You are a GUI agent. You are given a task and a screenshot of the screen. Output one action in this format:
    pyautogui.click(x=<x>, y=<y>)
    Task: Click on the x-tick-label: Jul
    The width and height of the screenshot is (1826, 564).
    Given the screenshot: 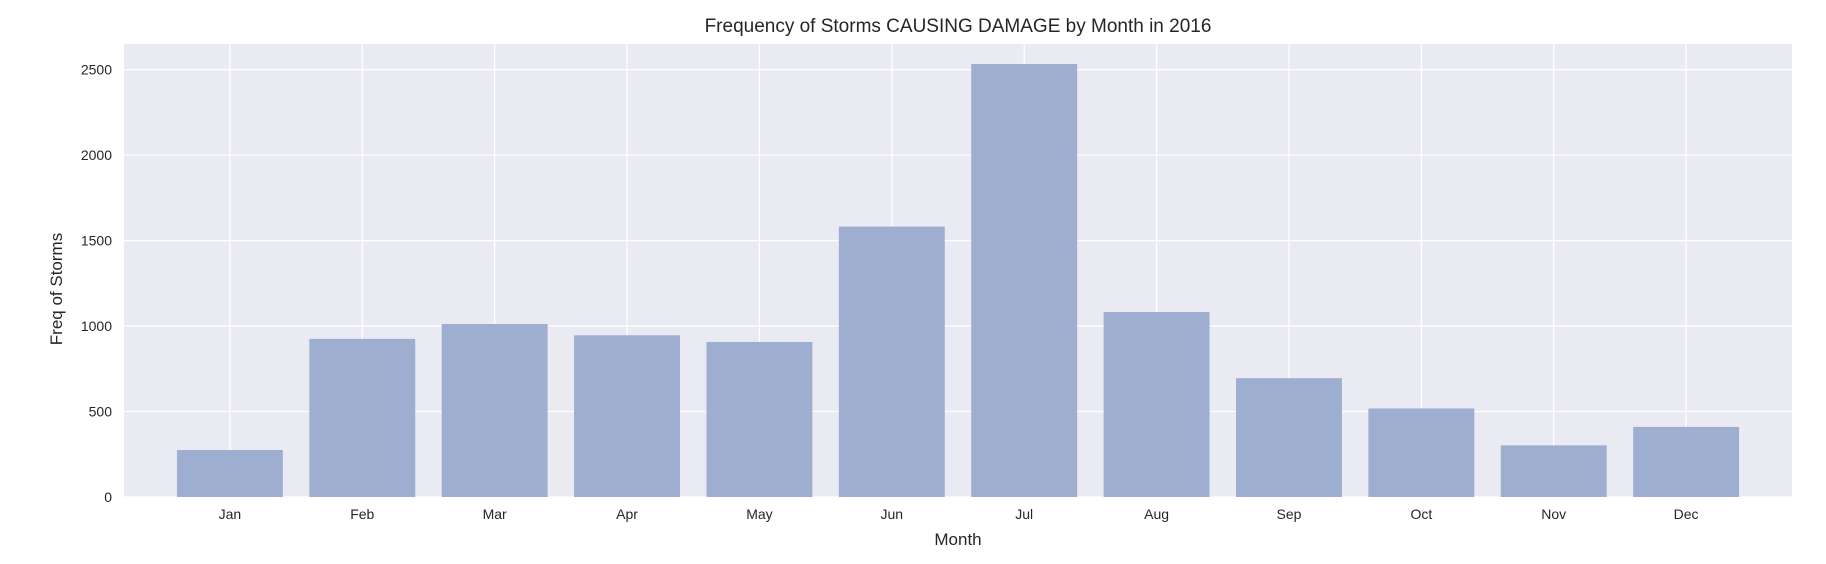 What is the action you would take?
    pyautogui.click(x=1024, y=514)
    